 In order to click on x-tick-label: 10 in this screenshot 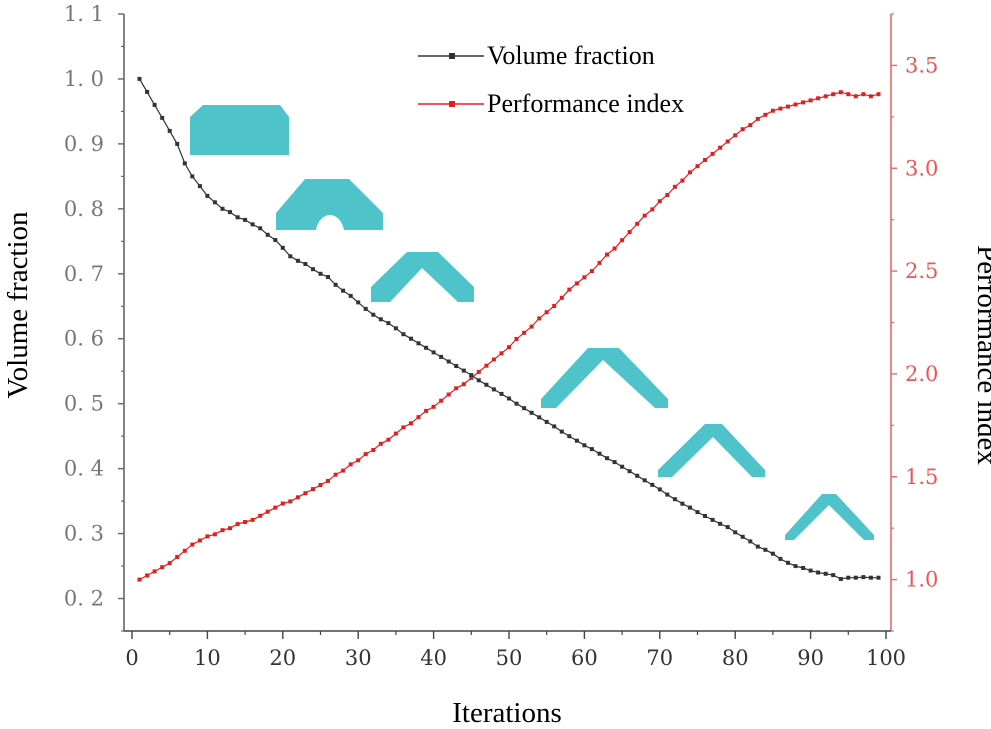, I will do `click(207, 658)`.